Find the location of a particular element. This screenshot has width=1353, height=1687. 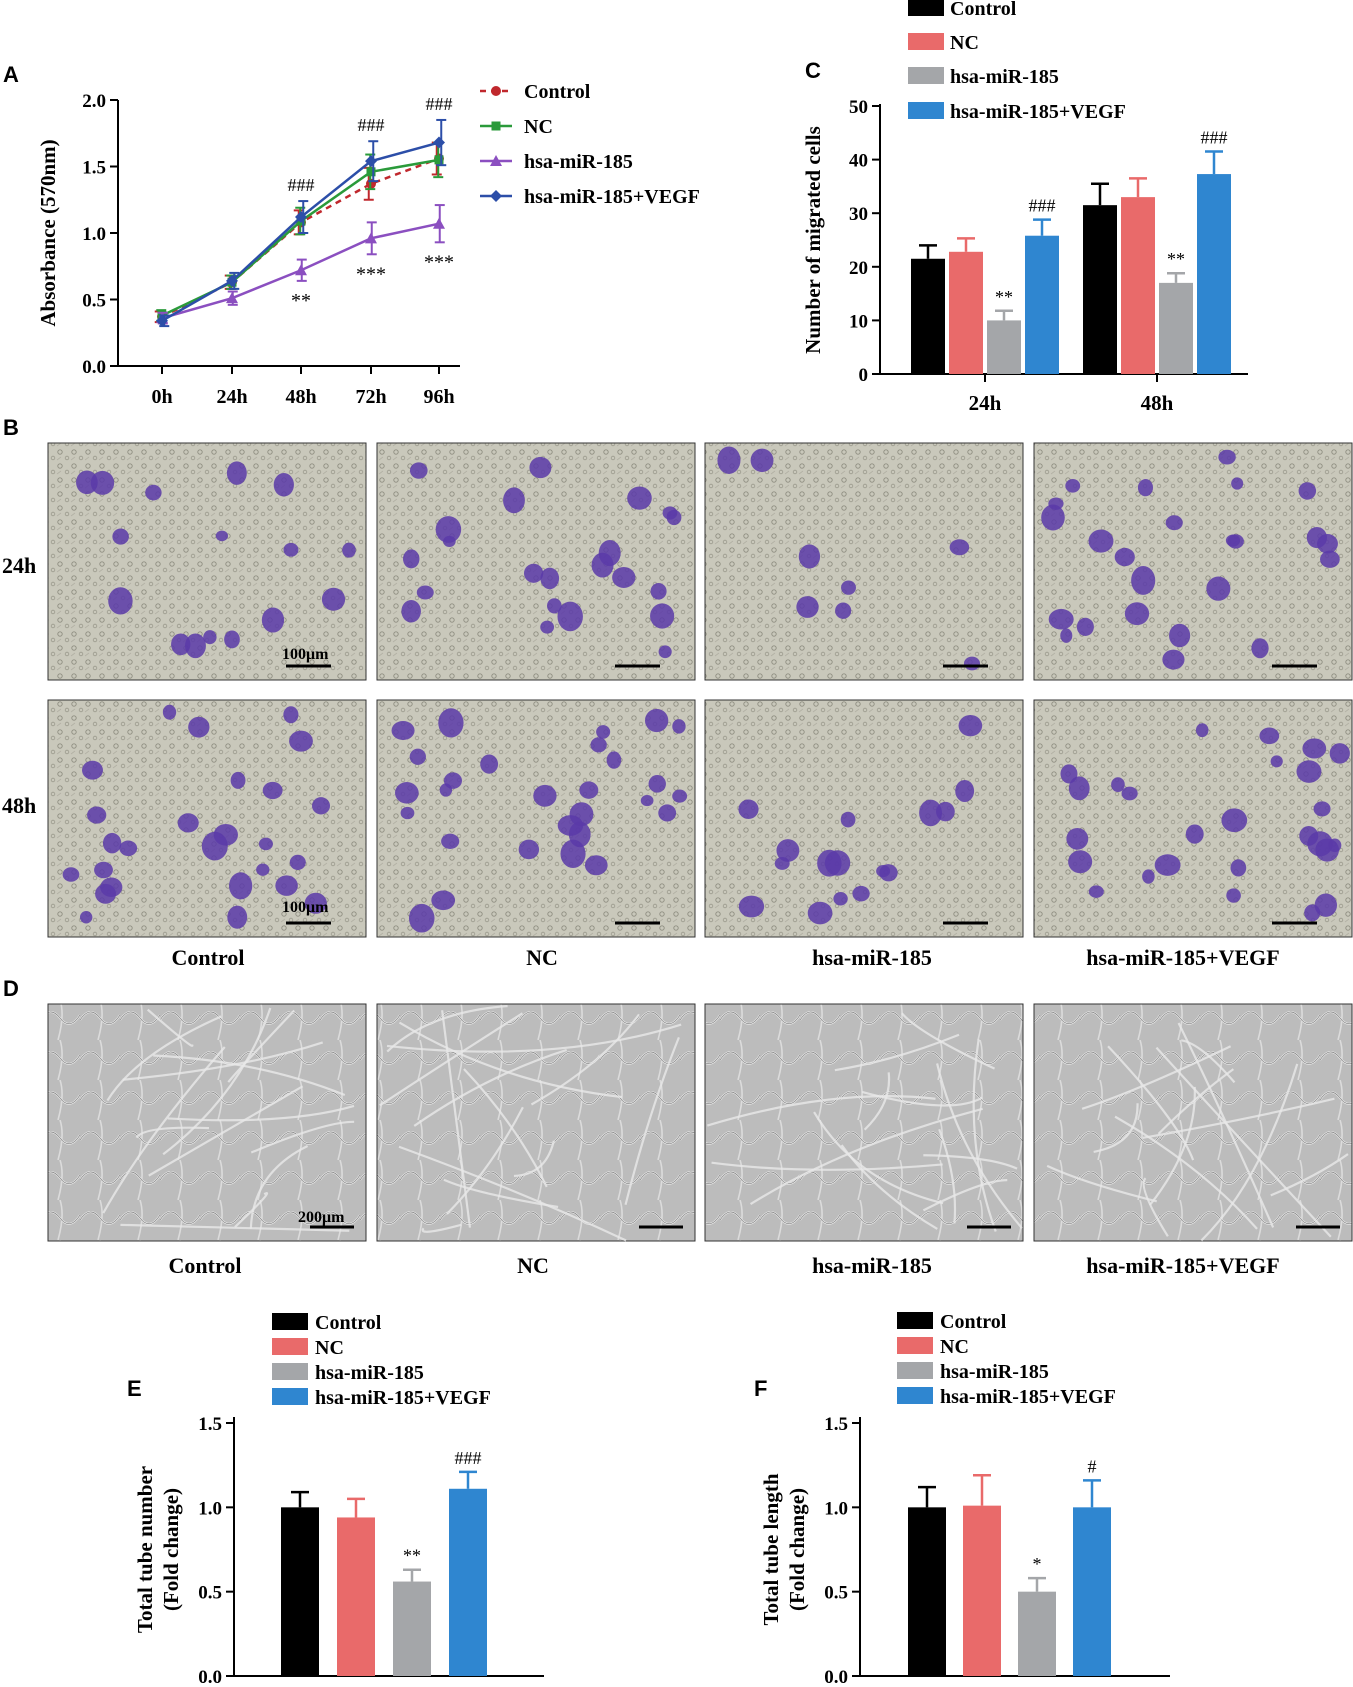

column-label-nc: NC is located at coordinates (542, 957).